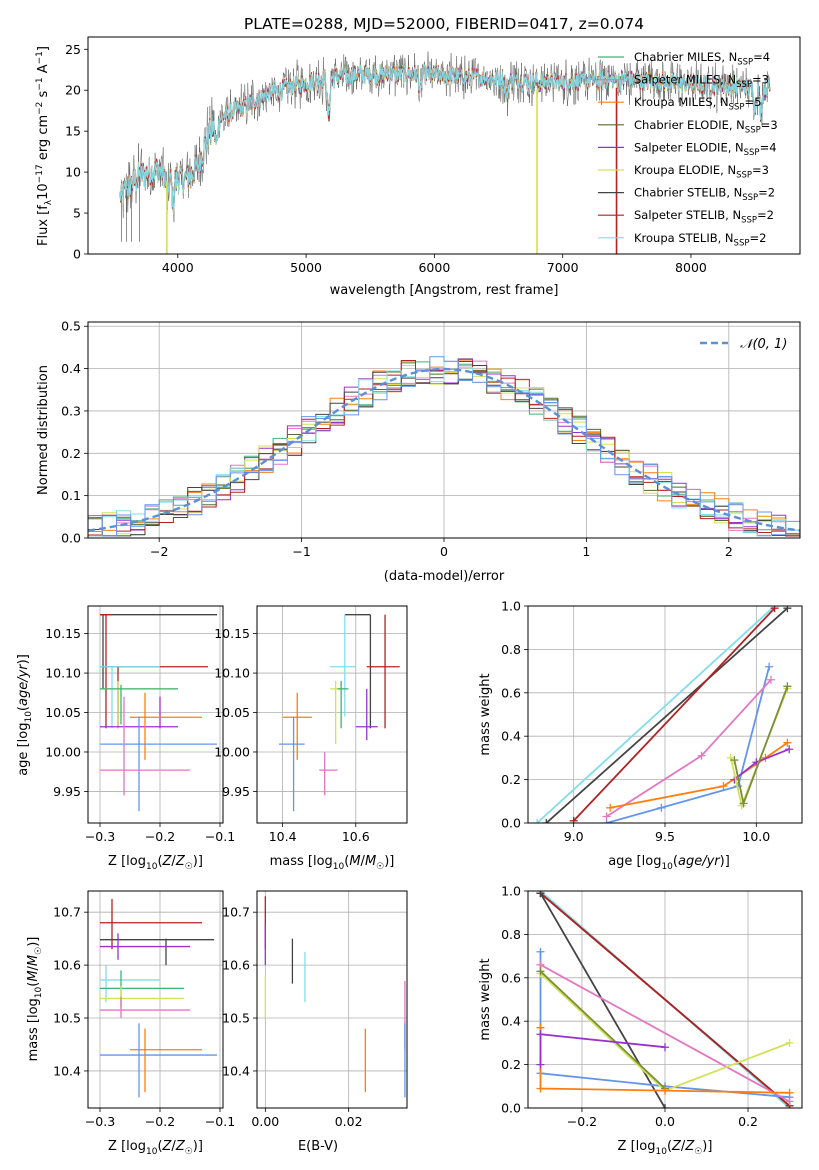  I want to click on legend-model: Salpeter ELODIE, N, so click(689, 147).